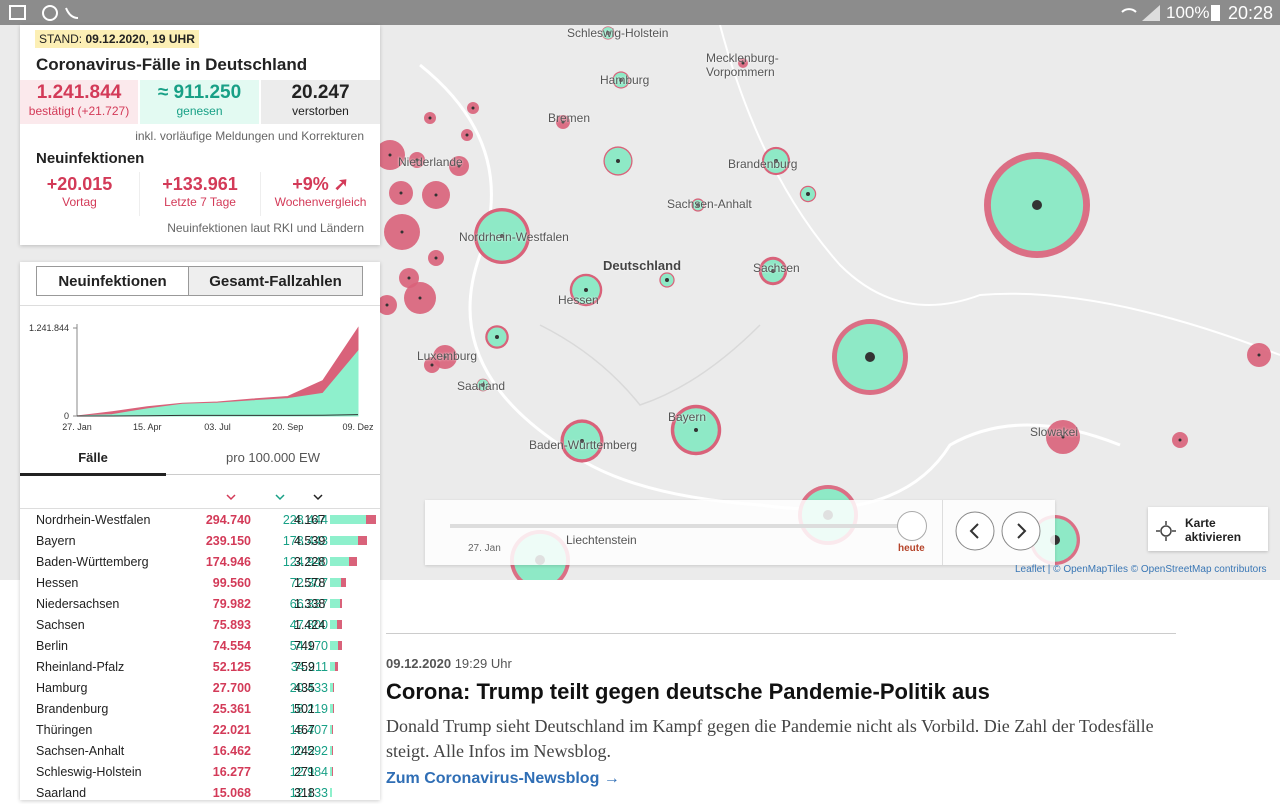 Image resolution: width=1280 pixels, height=804 pixels. I want to click on recovered: 178.443, so click(305, 541).